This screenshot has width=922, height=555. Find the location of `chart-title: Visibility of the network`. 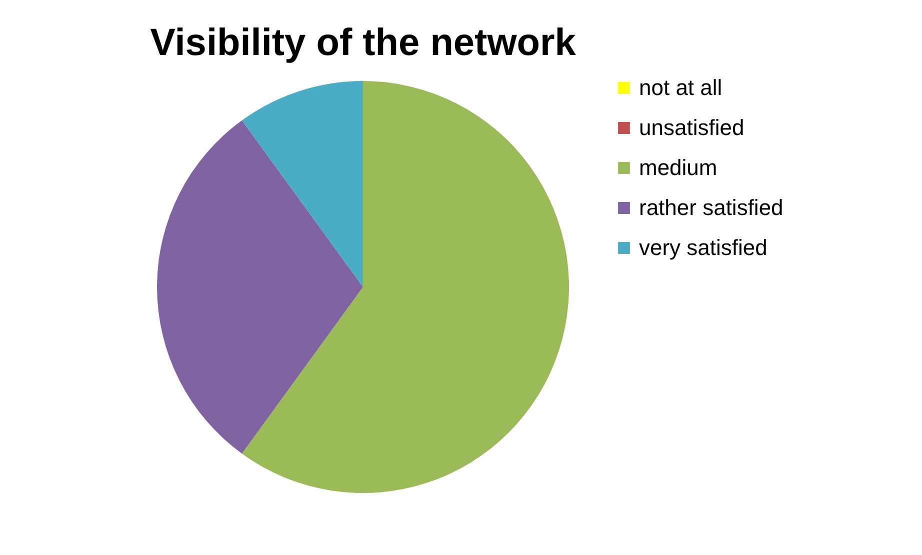

chart-title: Visibility of the network is located at coordinates (363, 43).